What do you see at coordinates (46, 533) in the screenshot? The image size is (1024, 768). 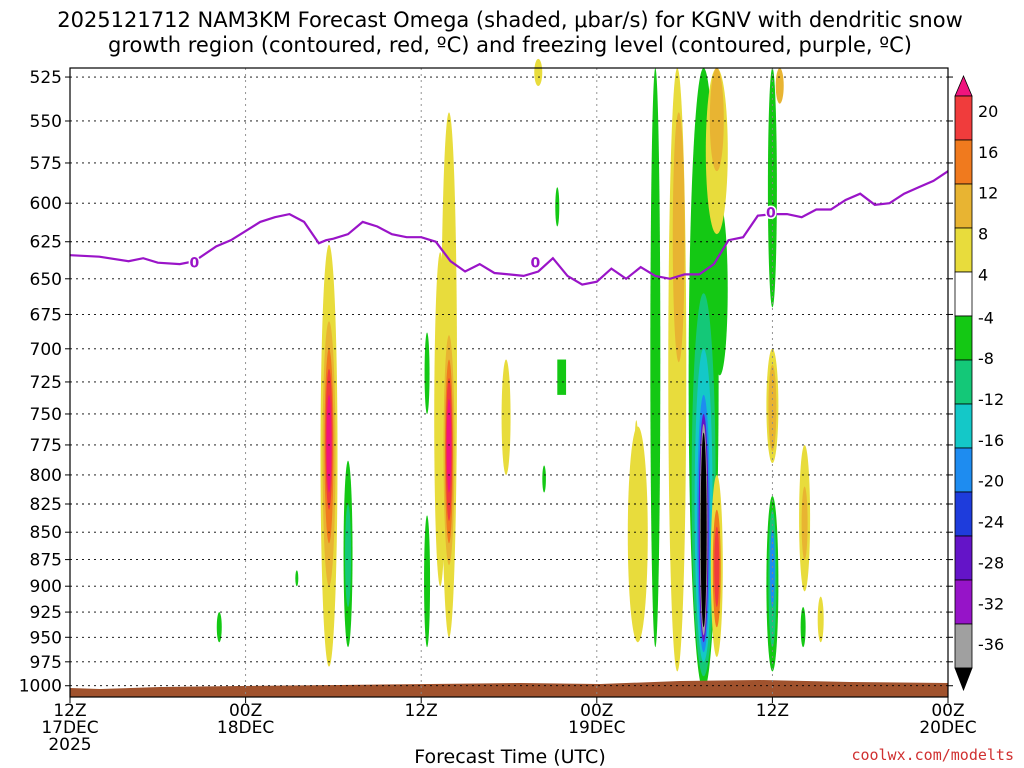 I see `y-tick-label: 850` at bounding box center [46, 533].